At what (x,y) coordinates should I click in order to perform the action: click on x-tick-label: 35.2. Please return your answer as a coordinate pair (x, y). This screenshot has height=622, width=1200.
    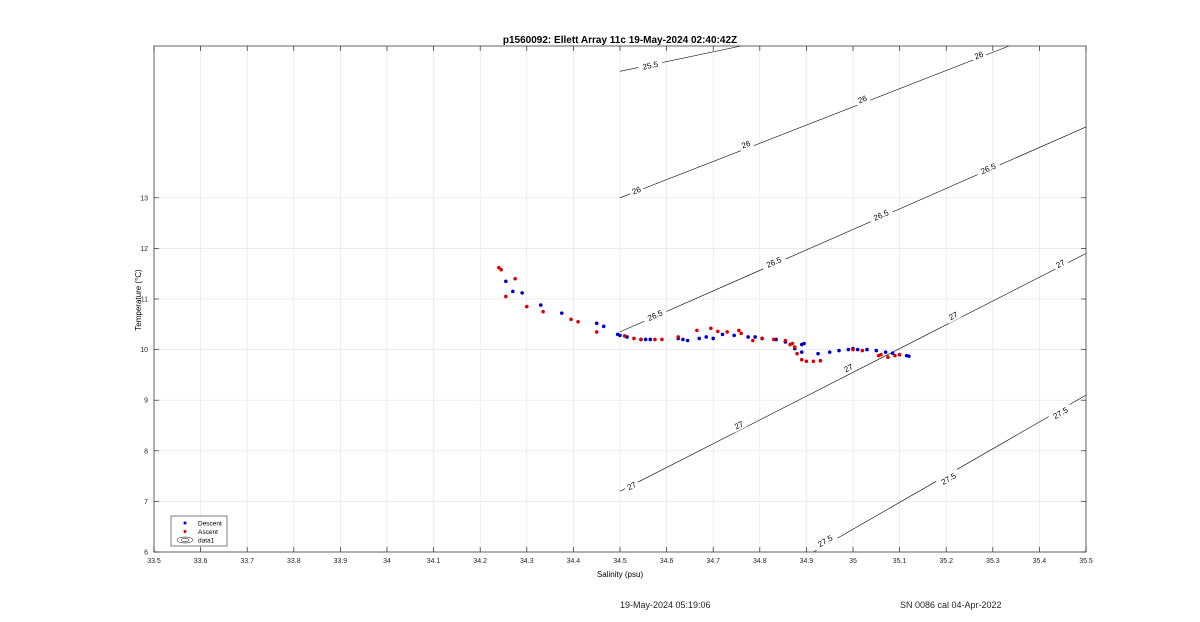
    Looking at the image, I should click on (946, 561).